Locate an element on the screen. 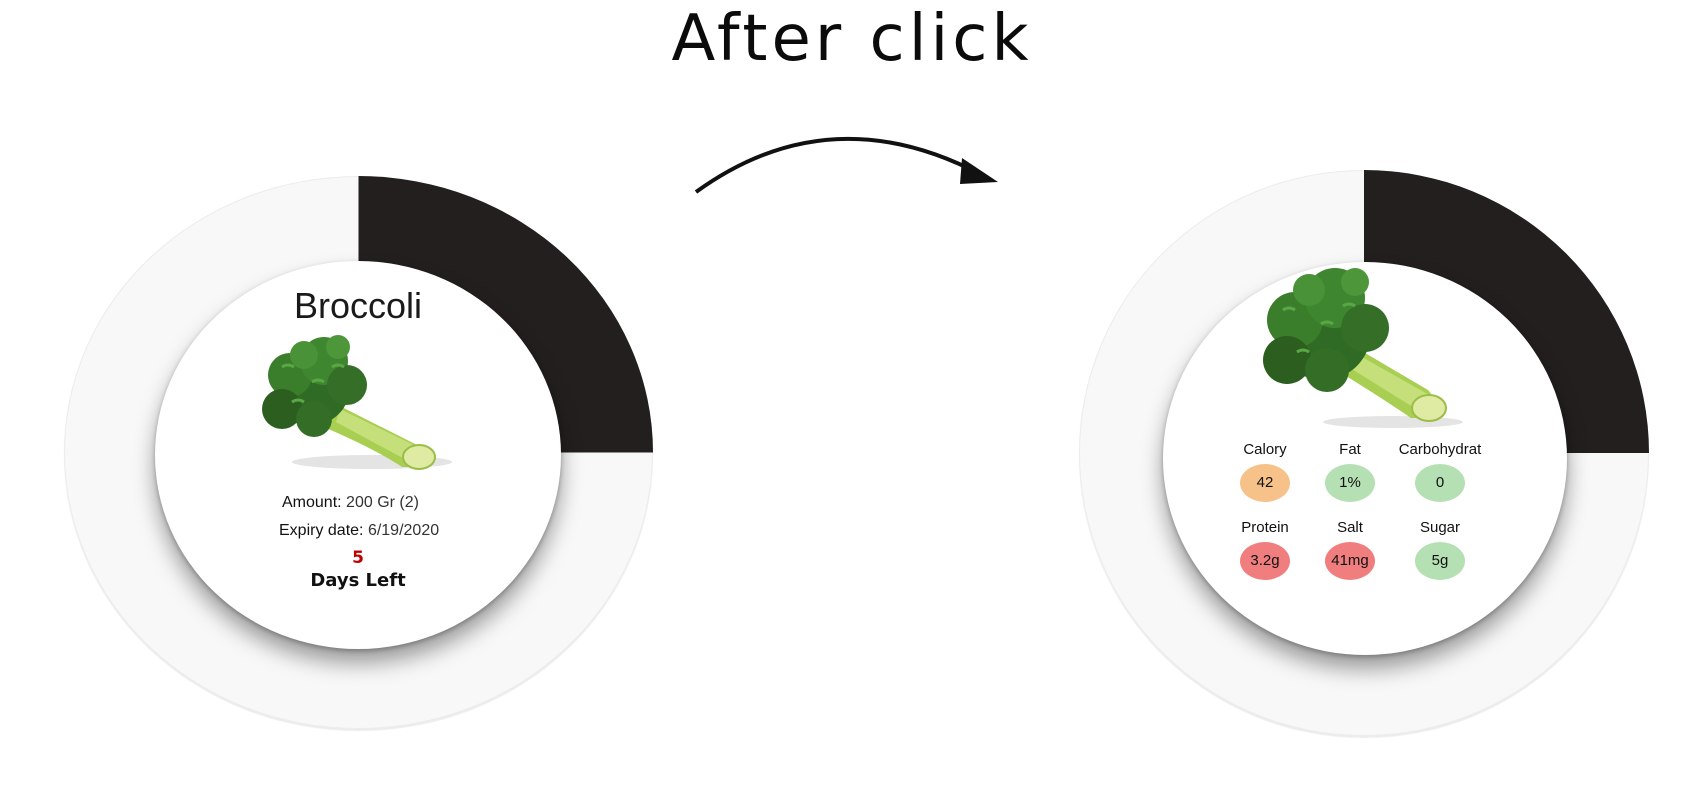 This screenshot has height=796, width=1704. amount-value: 200 Gr (2) is located at coordinates (382, 502).